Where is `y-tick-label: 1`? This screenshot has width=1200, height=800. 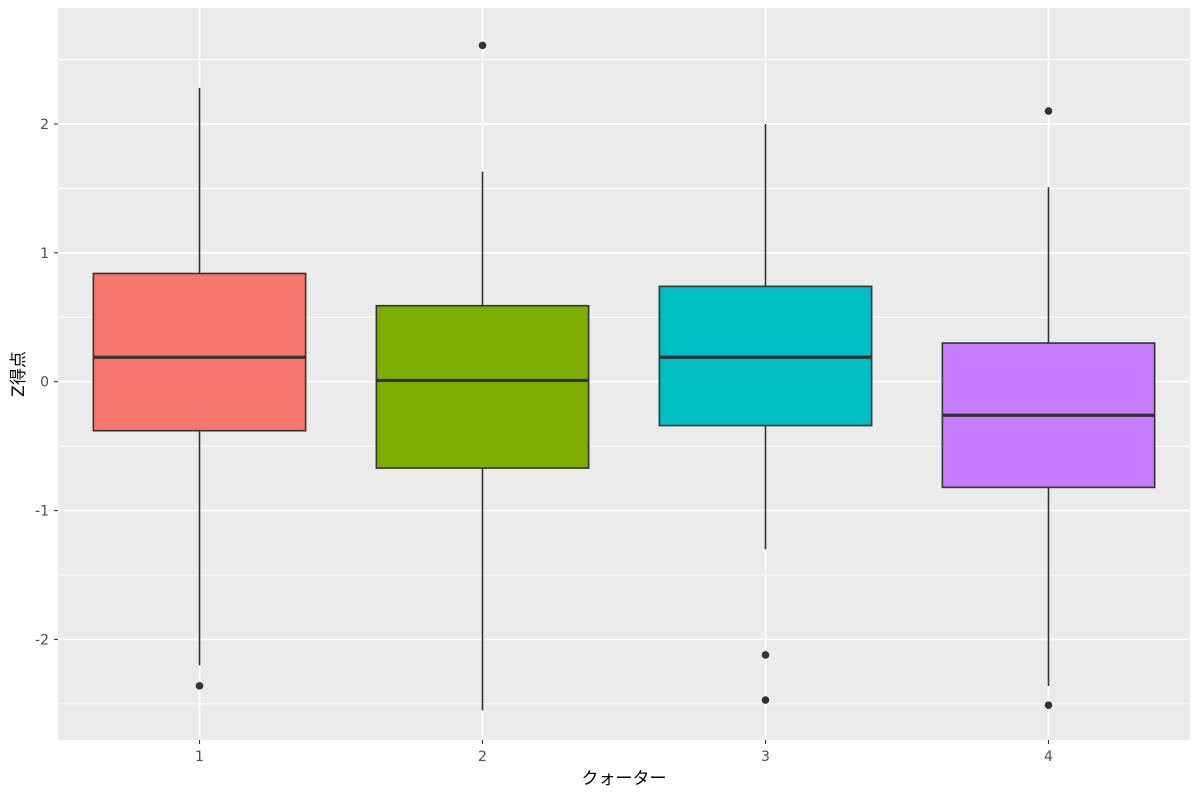
y-tick-label: 1 is located at coordinates (44, 254).